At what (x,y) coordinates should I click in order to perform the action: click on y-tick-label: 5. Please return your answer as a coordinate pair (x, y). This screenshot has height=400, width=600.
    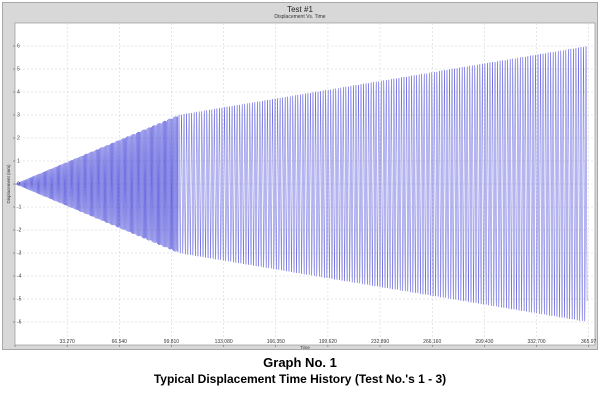
    Looking at the image, I should click on (18, 70).